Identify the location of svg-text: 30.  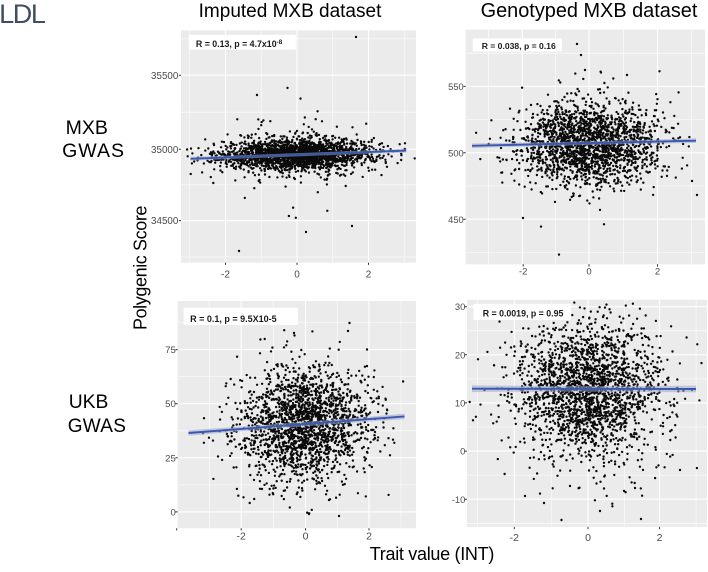
(460, 306).